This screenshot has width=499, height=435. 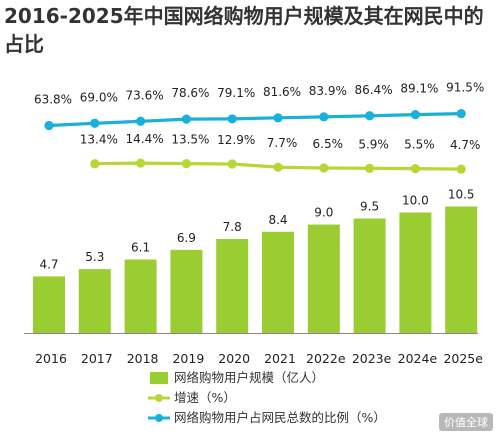 I want to click on growth-label-2021: 7.7%, so click(x=282, y=143).